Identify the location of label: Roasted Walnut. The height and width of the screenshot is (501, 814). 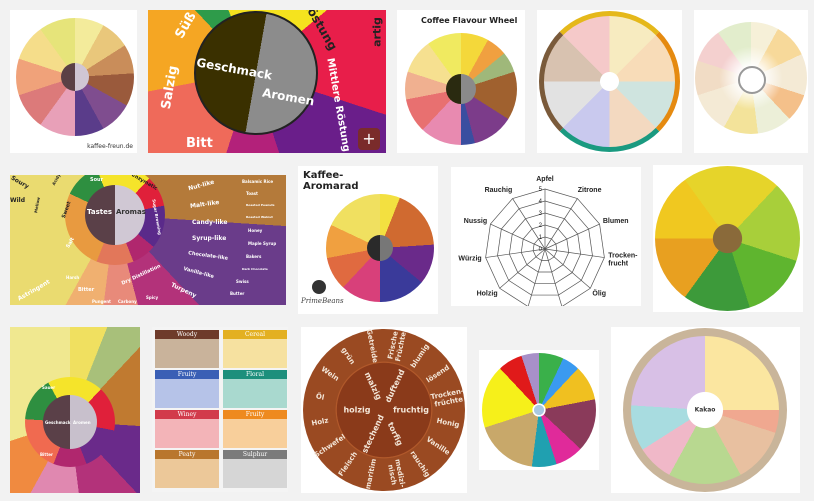
(259, 217).